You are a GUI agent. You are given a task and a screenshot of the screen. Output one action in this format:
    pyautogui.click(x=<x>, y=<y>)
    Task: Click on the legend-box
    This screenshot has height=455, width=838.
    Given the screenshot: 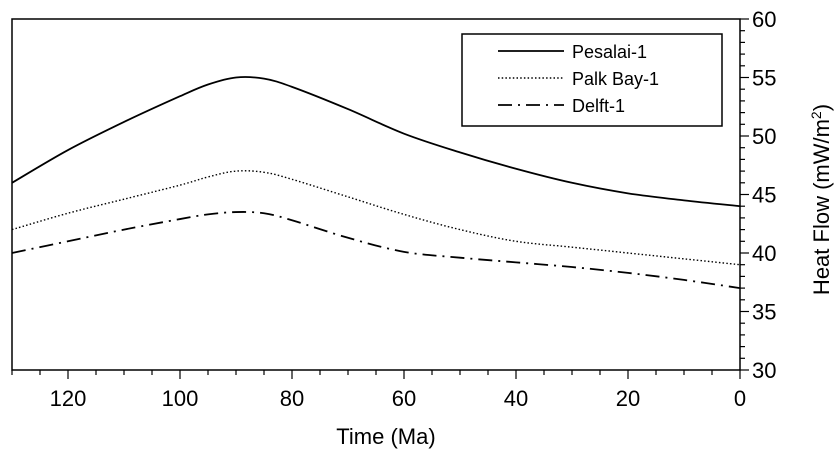 What is the action you would take?
    pyautogui.click(x=592, y=80)
    